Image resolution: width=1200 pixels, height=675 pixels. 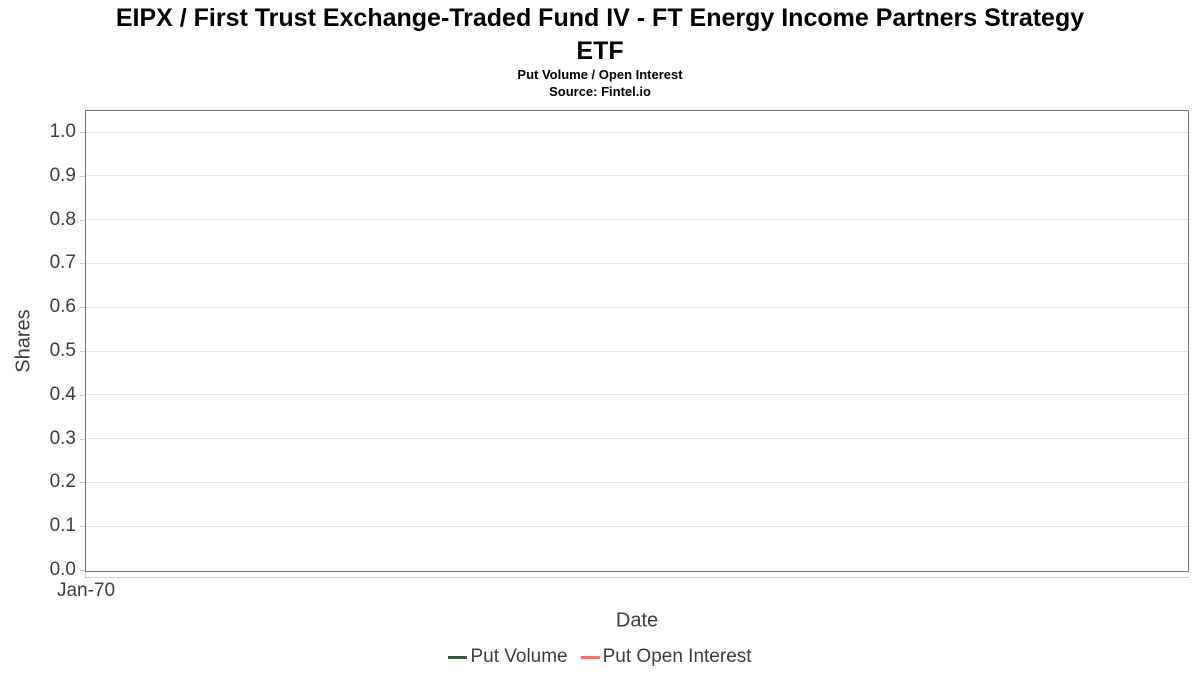 I want to click on y-tick-label: 0.9, so click(x=62, y=175).